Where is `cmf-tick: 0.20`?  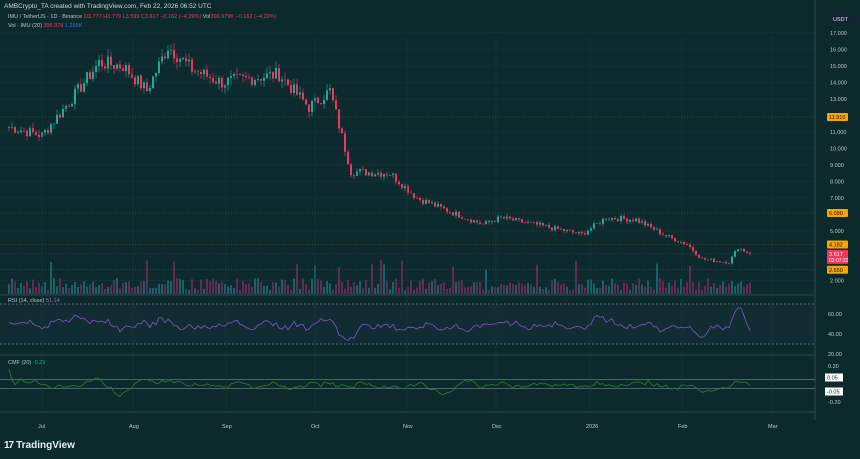
cmf-tick: 0.20 is located at coordinates (833, 367).